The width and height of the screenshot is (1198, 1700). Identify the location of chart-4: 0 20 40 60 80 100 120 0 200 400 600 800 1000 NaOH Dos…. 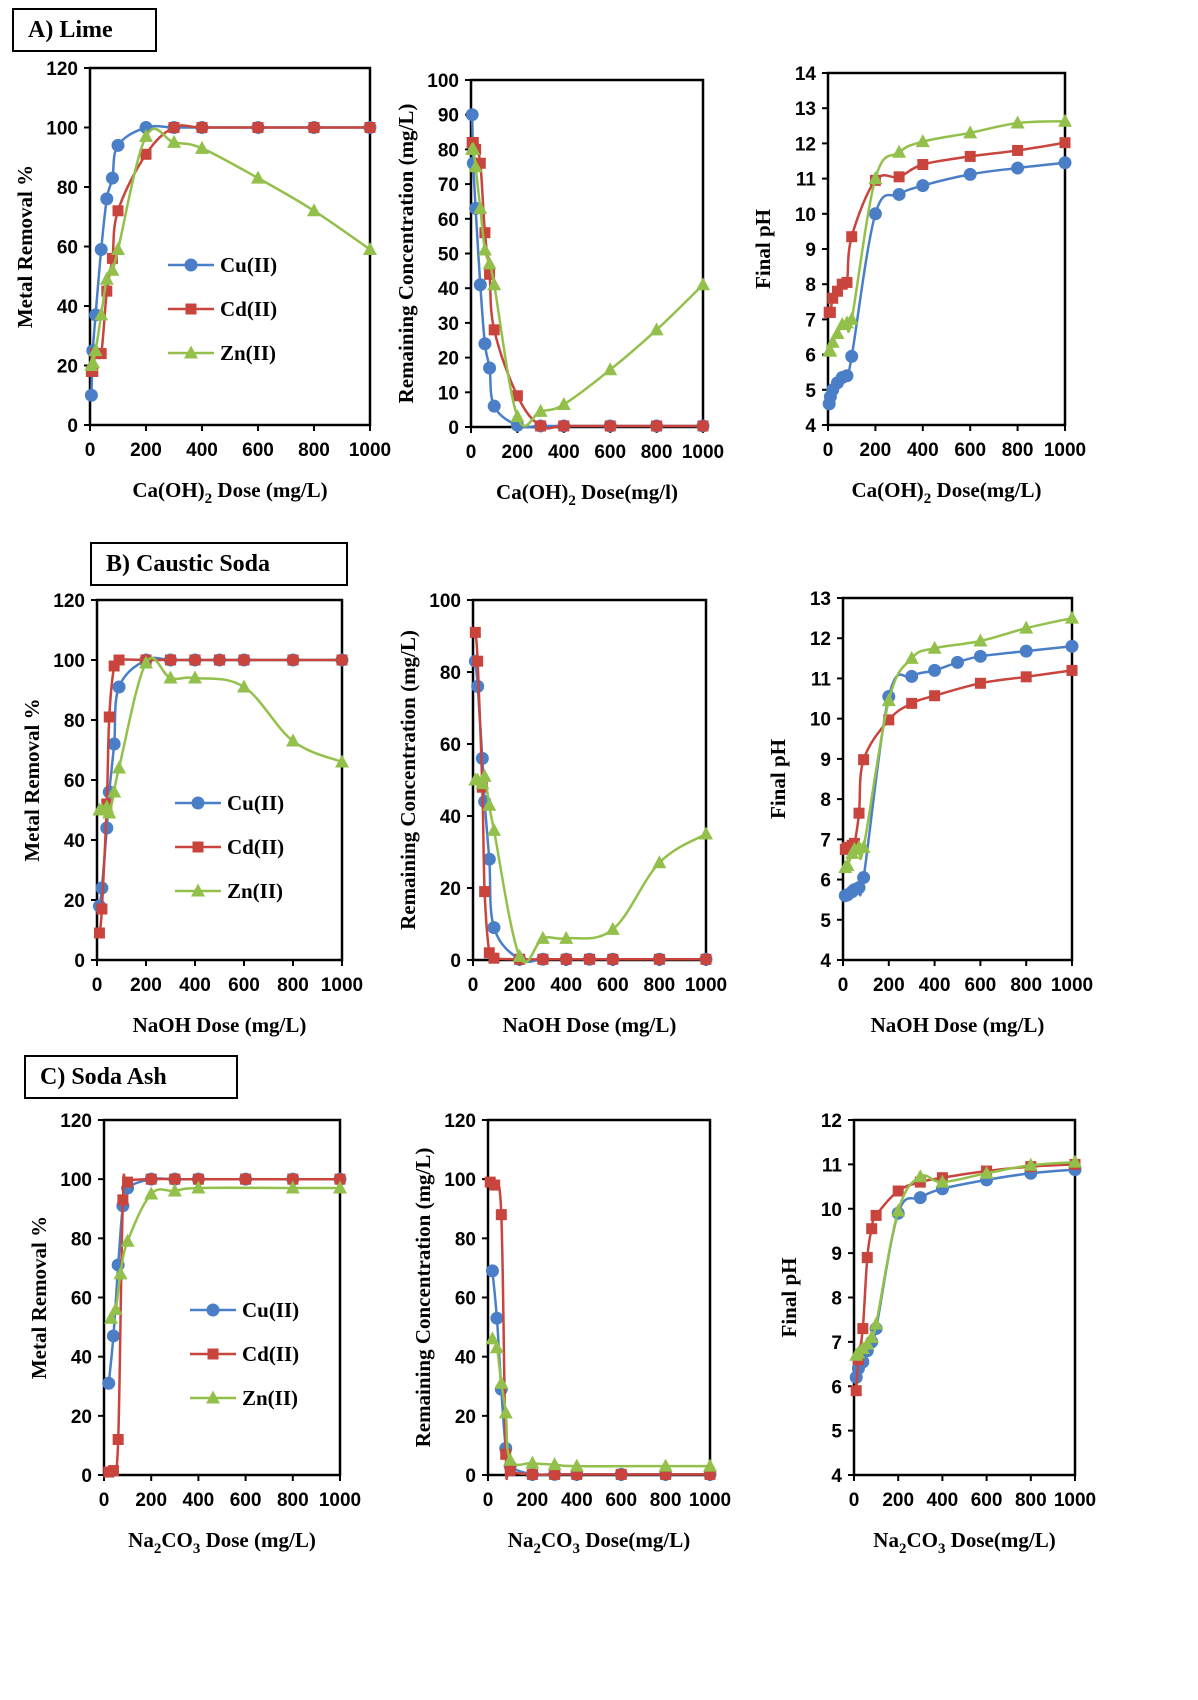
(191, 814).